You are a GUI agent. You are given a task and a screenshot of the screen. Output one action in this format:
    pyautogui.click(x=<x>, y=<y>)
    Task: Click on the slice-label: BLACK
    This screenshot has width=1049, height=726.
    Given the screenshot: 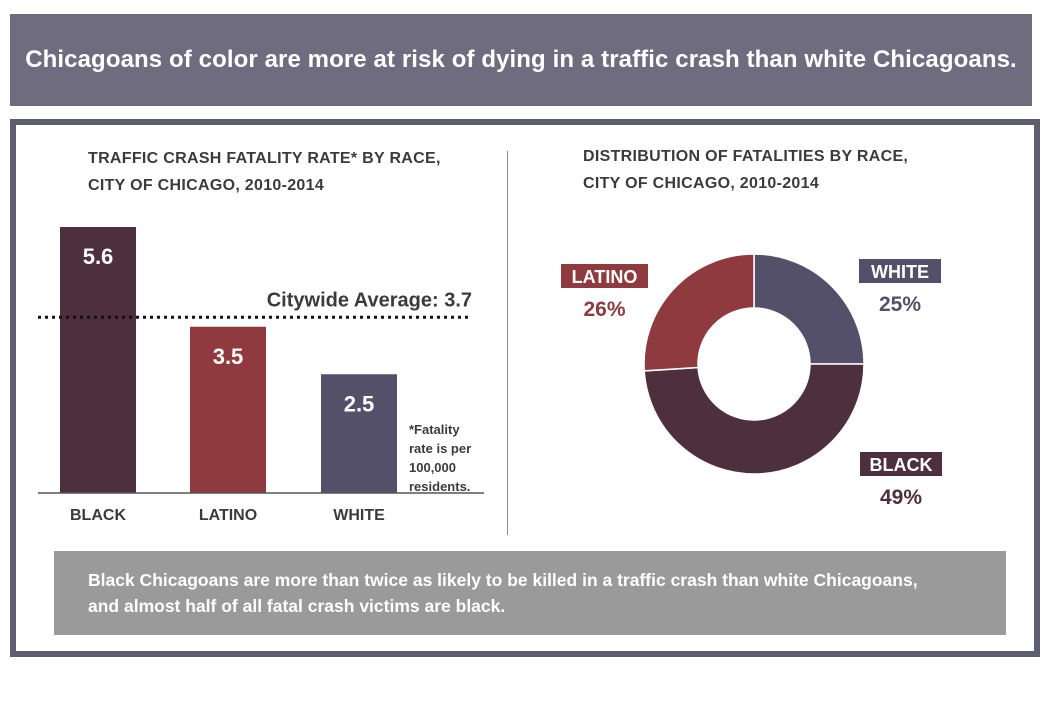 What is the action you would take?
    pyautogui.click(x=901, y=465)
    